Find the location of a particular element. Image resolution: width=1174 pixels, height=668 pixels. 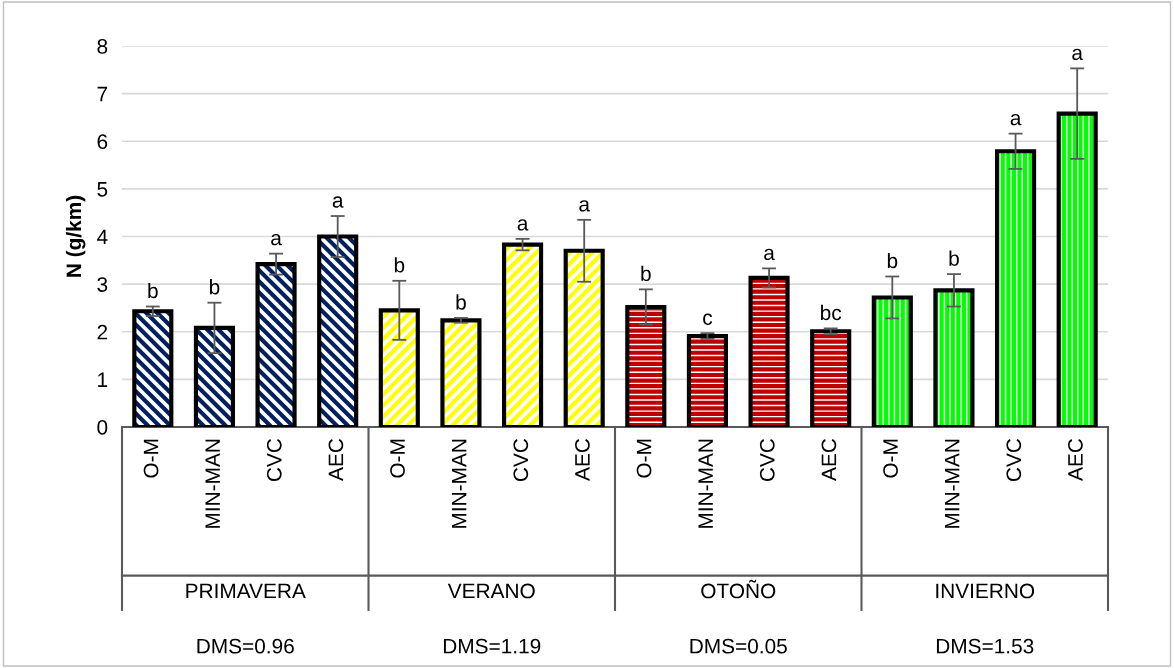

y-tick-label: 1 is located at coordinates (103, 379).